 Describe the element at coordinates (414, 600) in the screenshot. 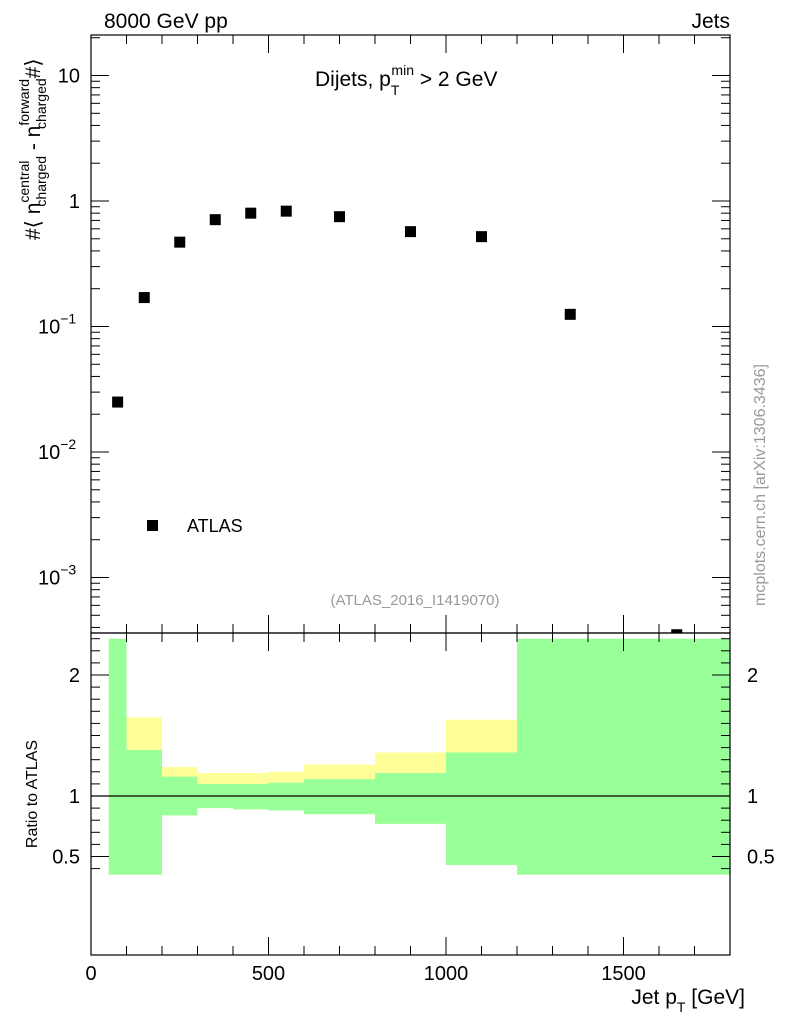

I see `analysis-watermark: (ATLAS_2016_I1419070)` at that location.